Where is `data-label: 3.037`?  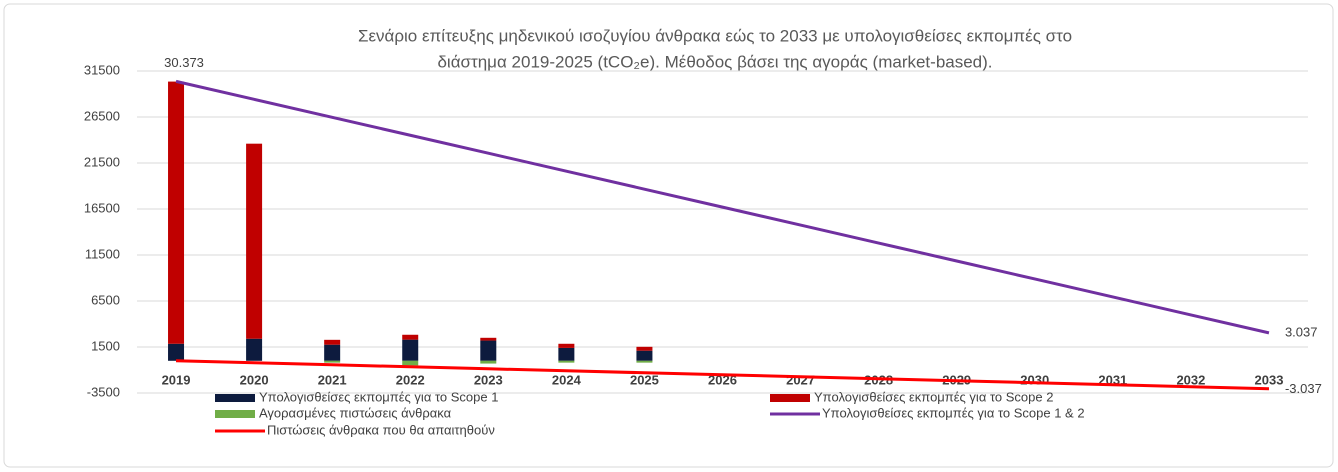
data-label: 3.037 is located at coordinates (1301, 331).